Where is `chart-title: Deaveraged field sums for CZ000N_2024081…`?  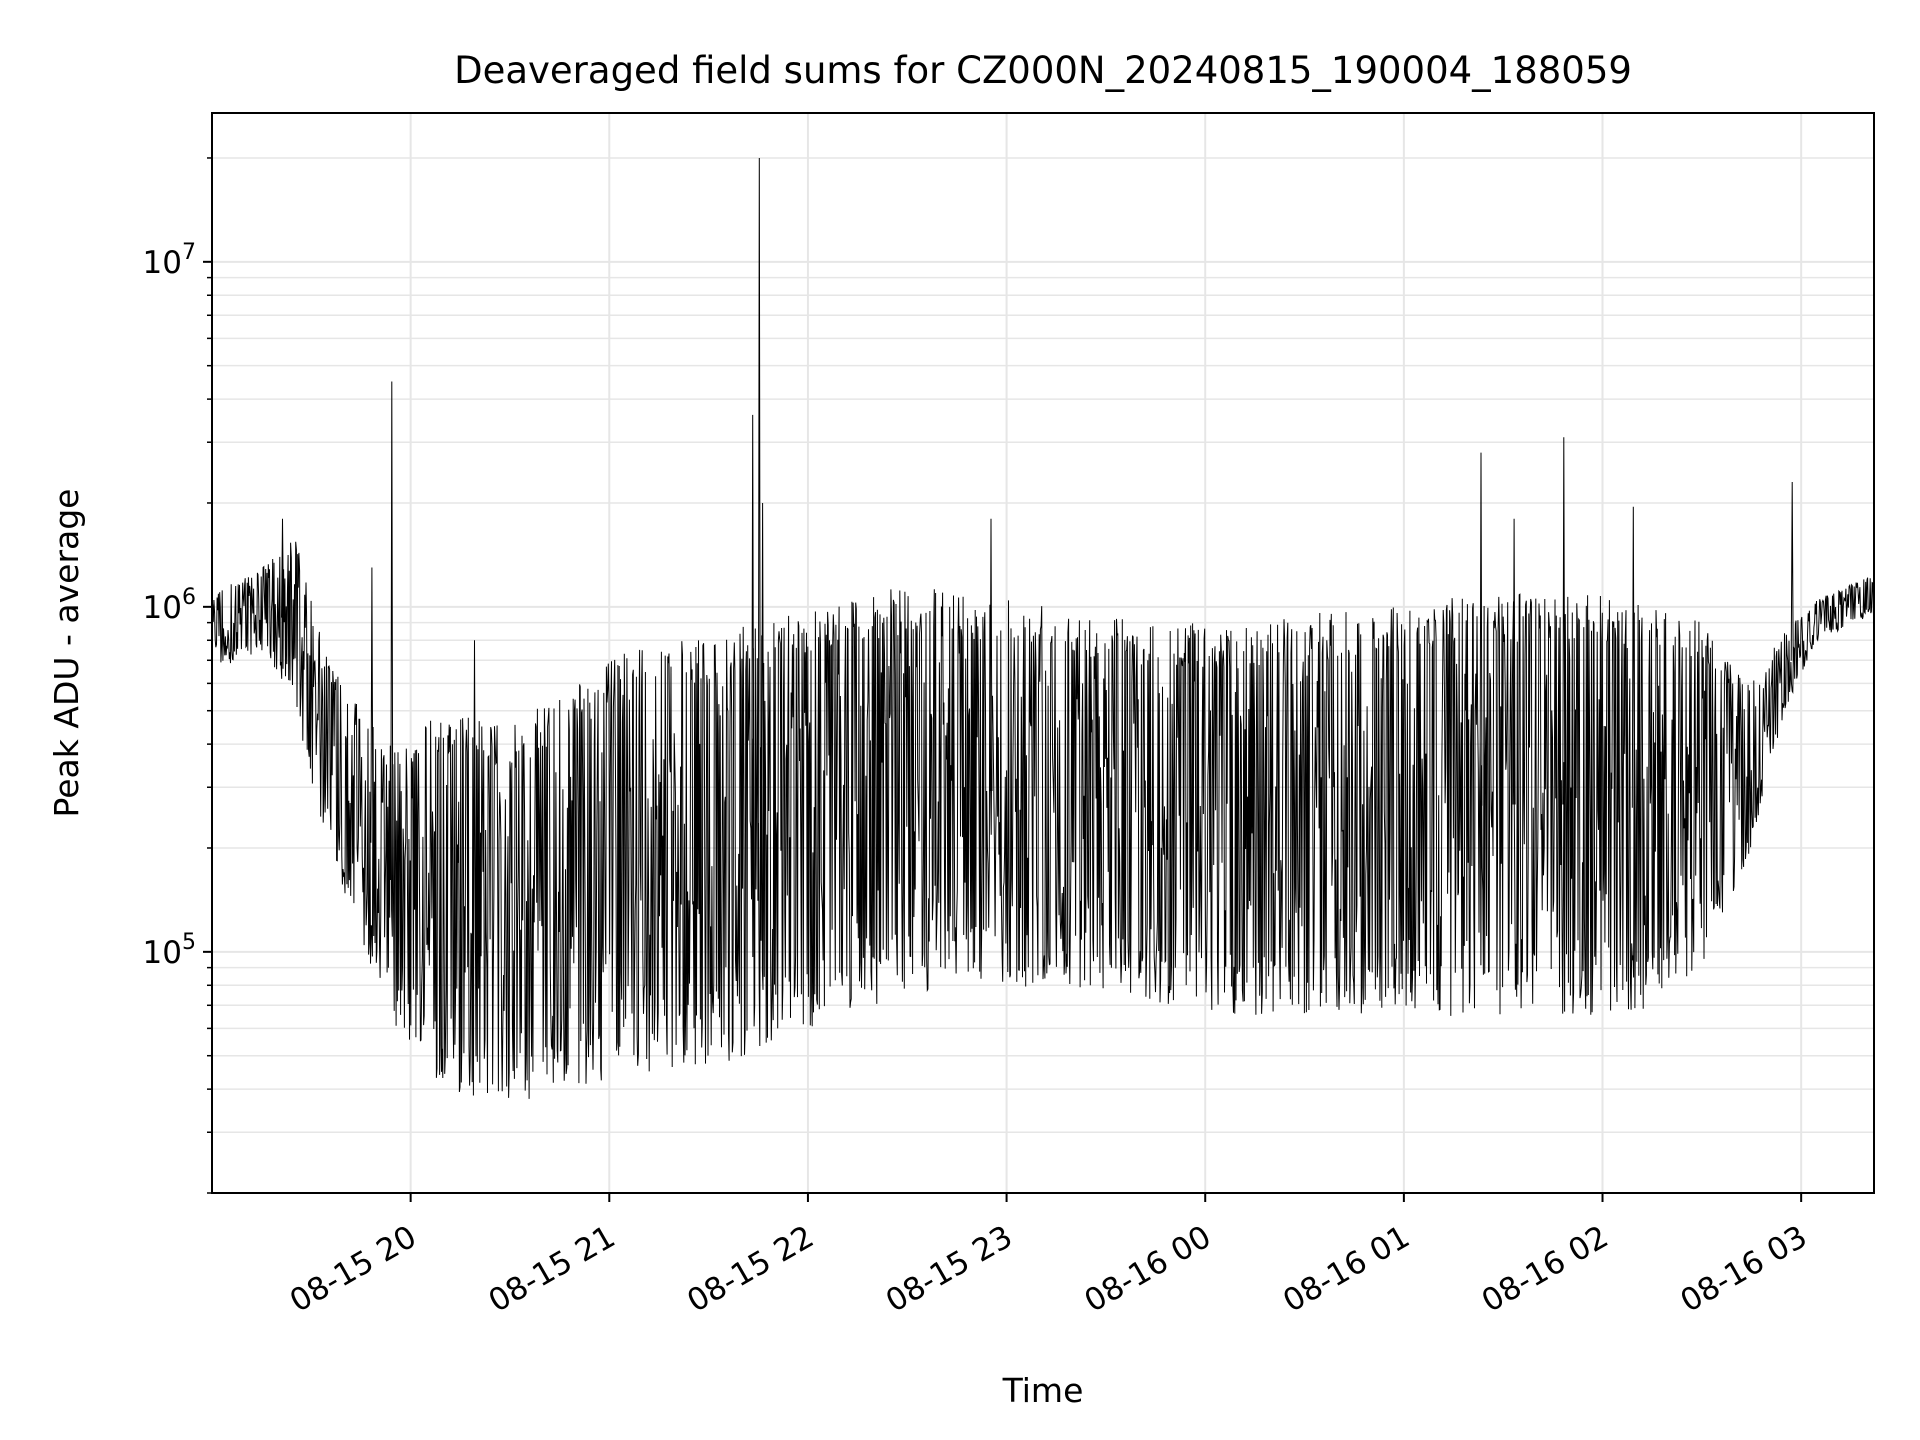 chart-title: Deaveraged field sums for CZ000N_2024081… is located at coordinates (1043, 70).